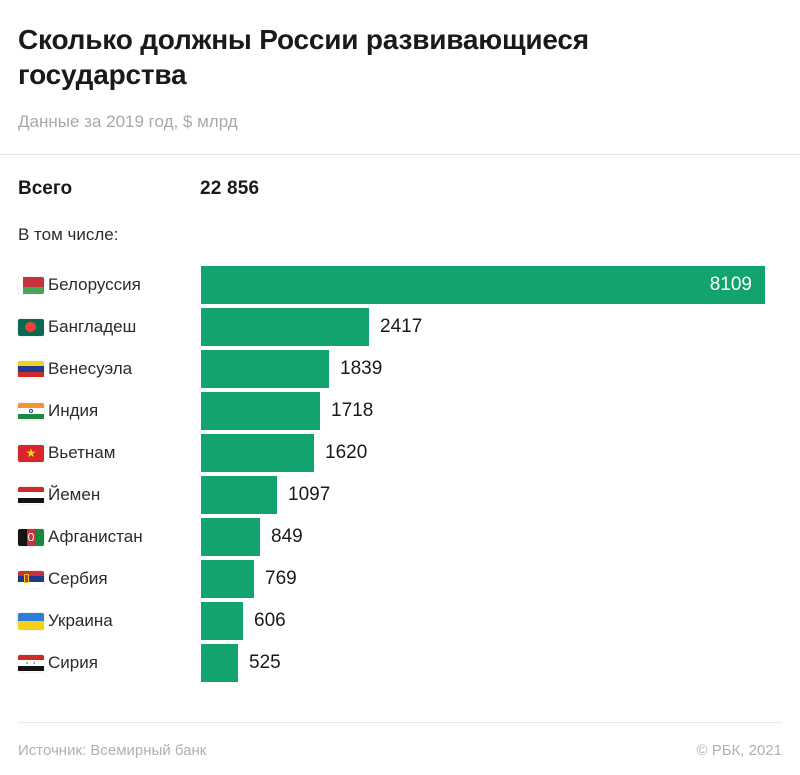  I want to click on table-row: Сербия 769, so click(400, 579).